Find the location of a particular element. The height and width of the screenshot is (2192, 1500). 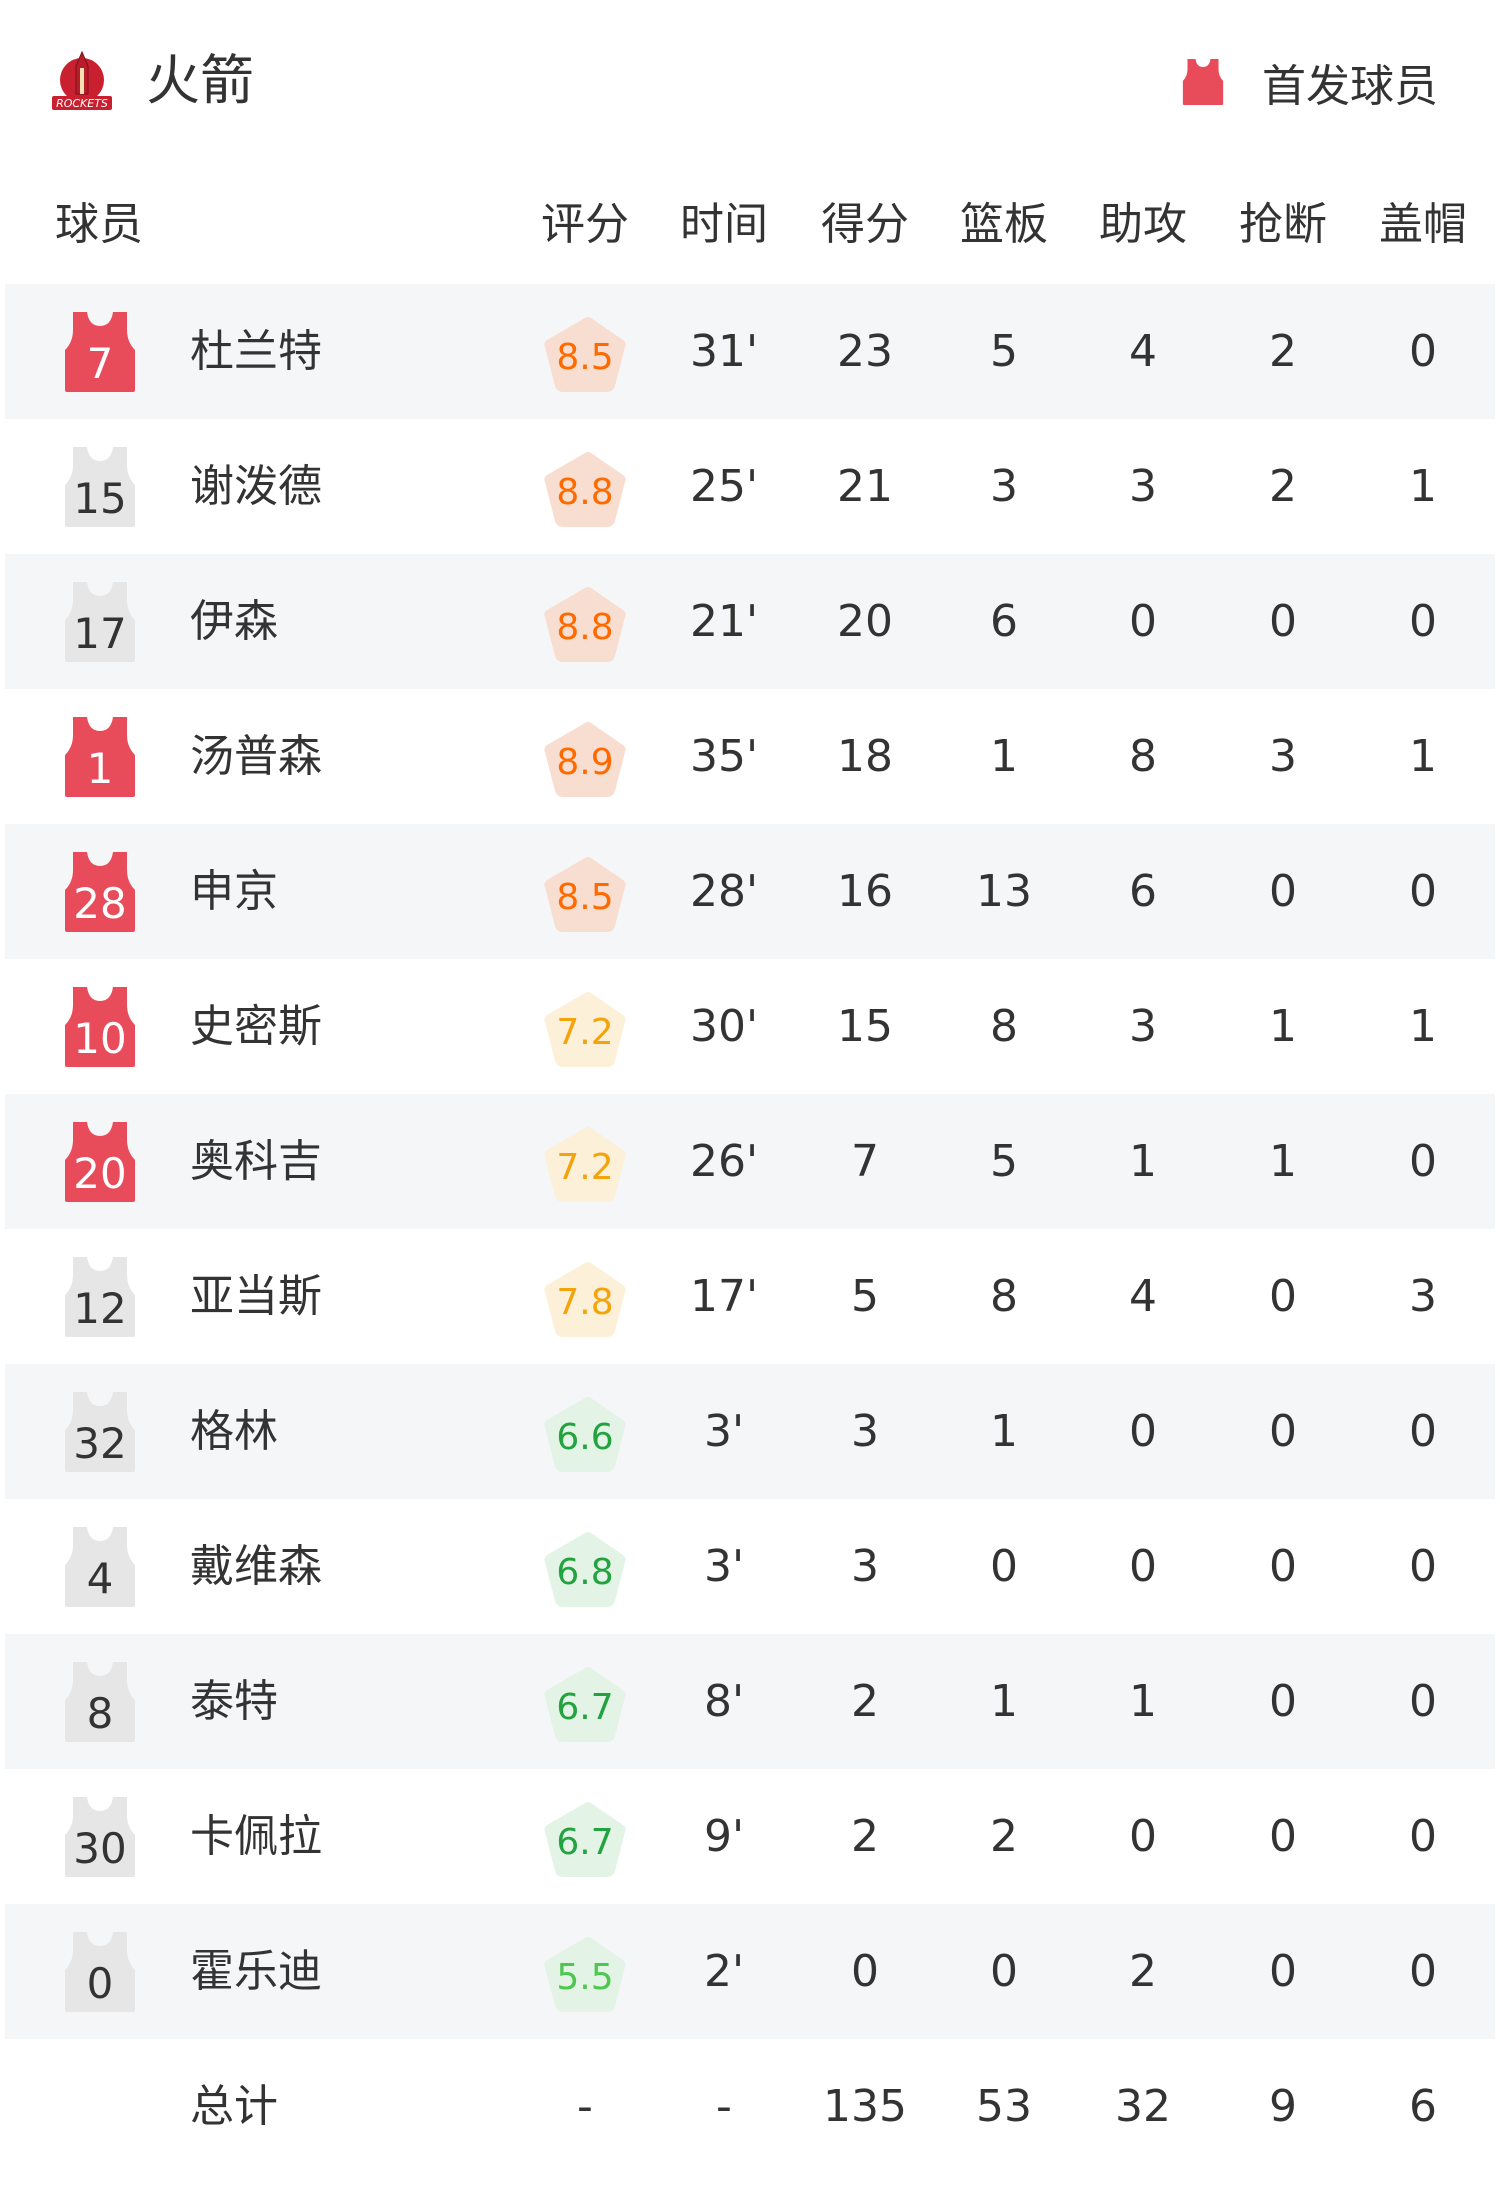

rating-badge: 6.6 is located at coordinates (585, 1436).